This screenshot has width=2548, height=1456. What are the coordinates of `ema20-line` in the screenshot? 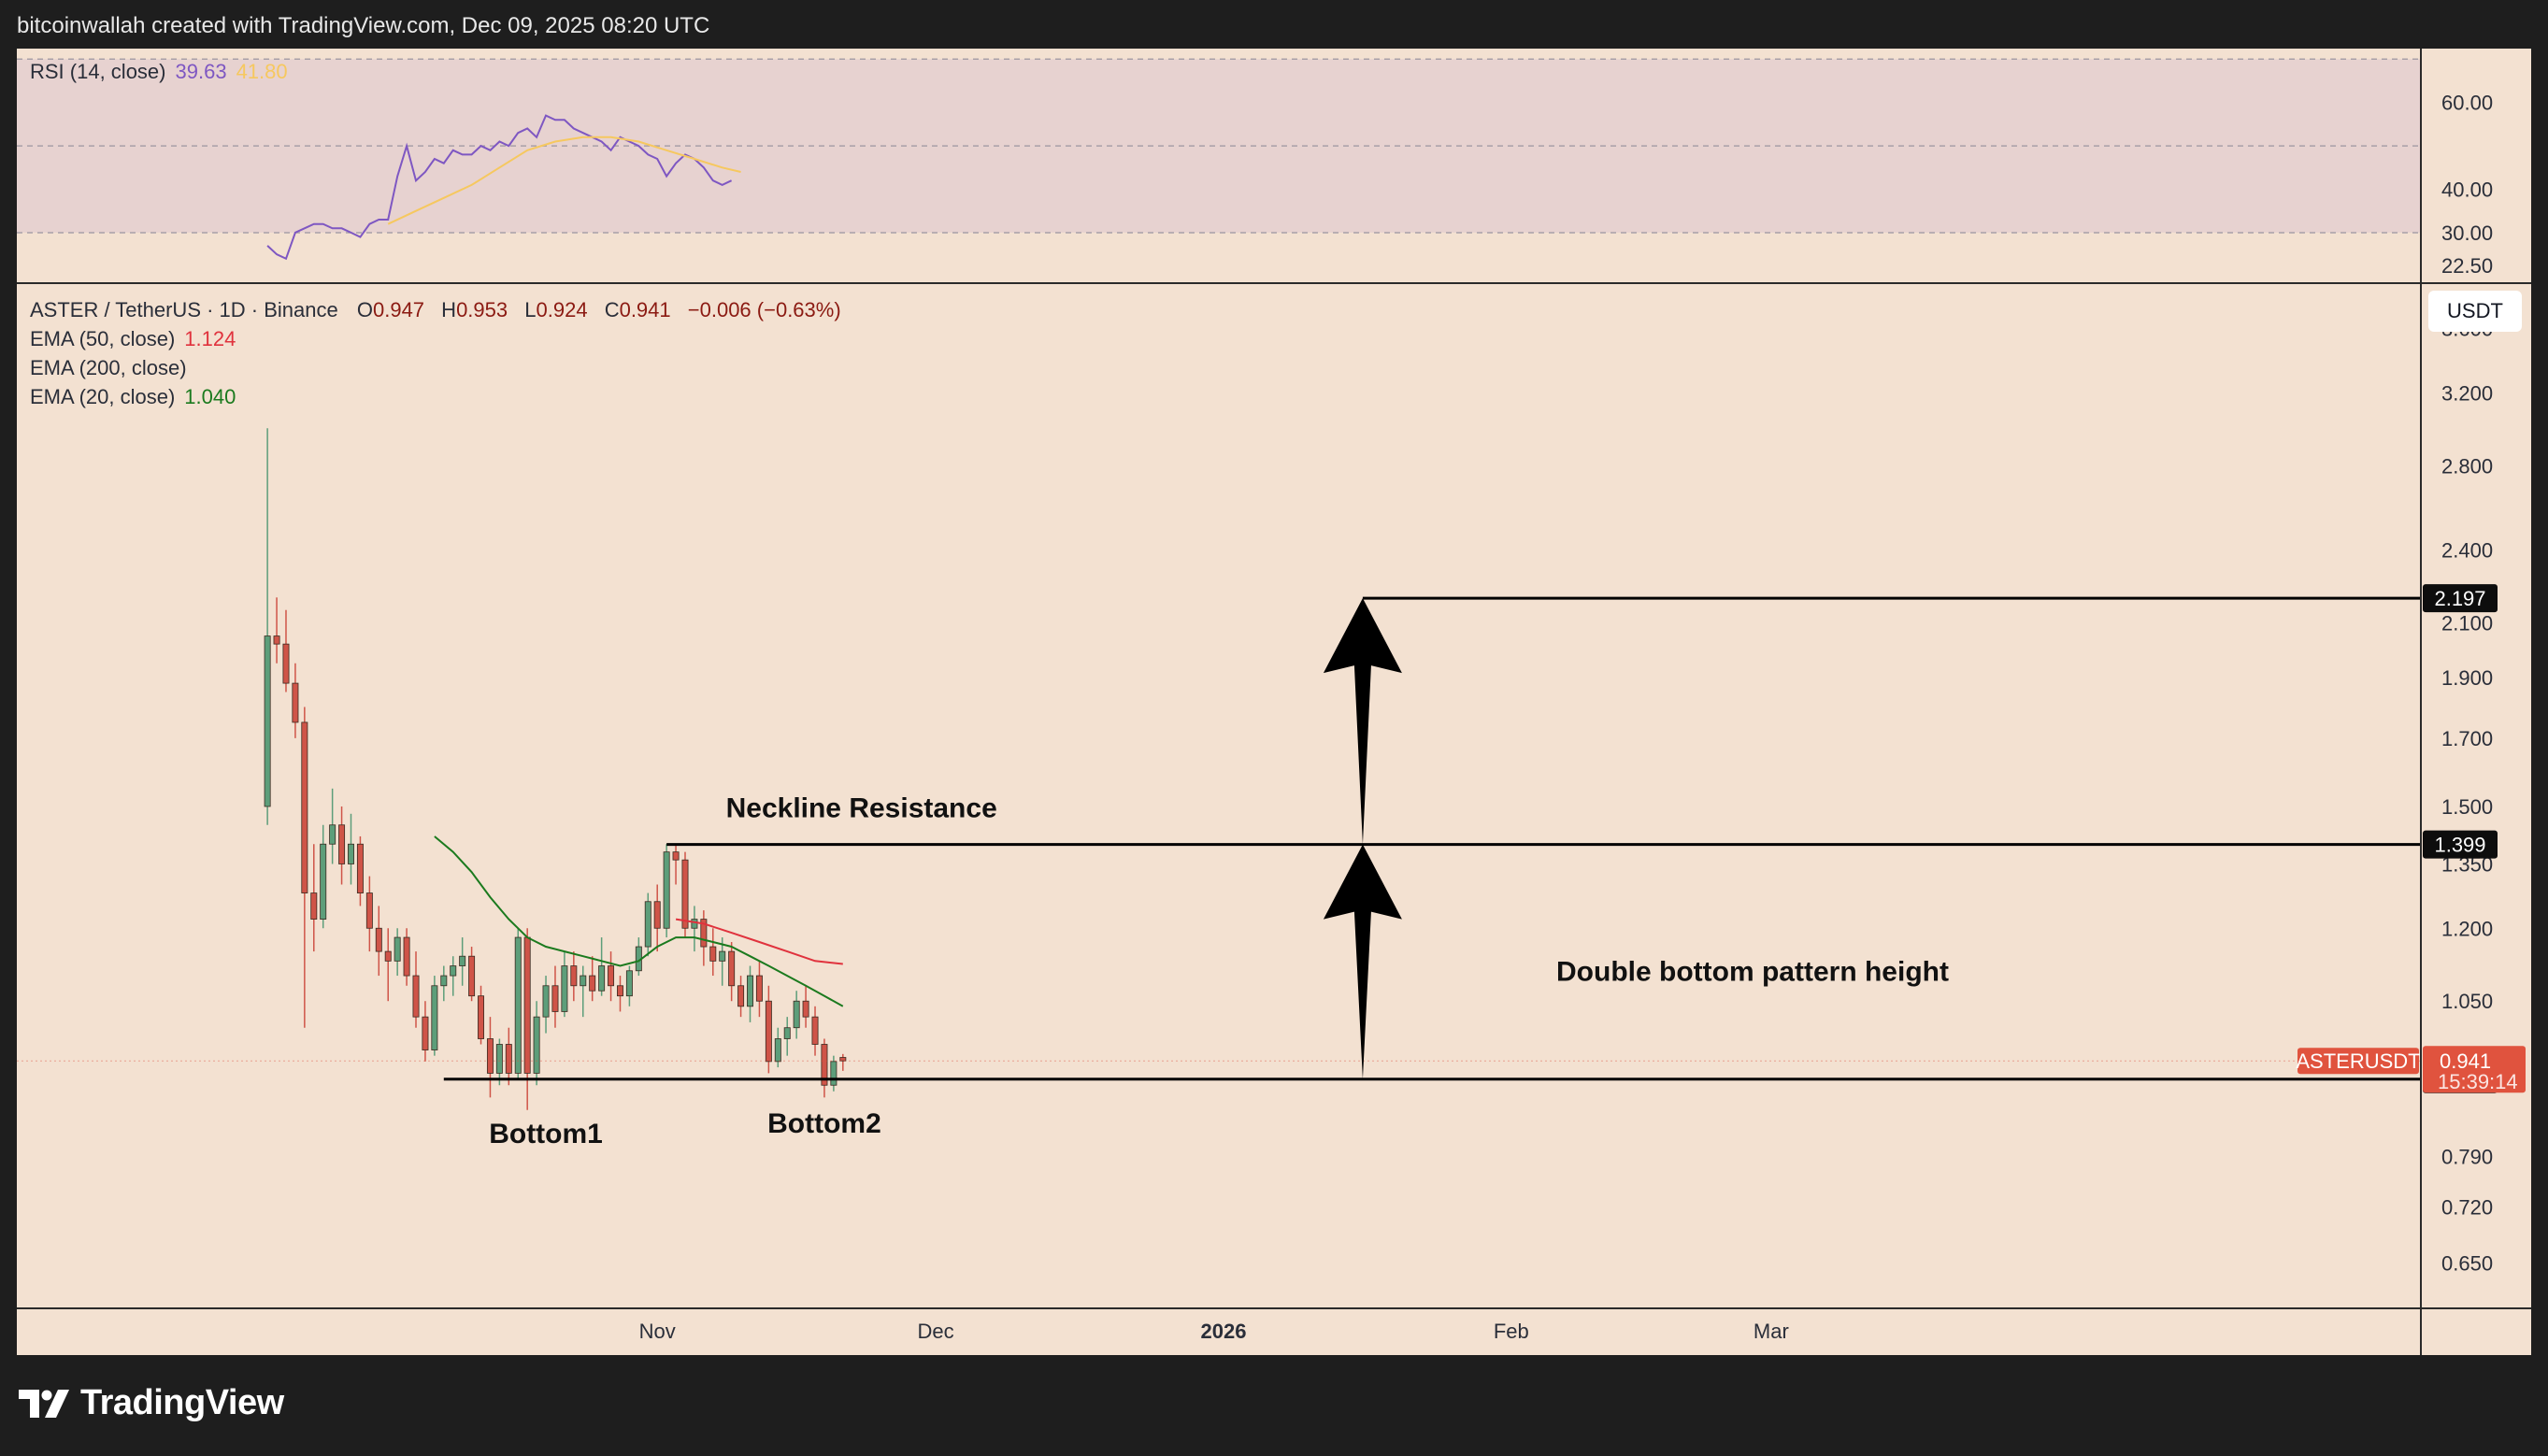 It's located at (639, 921).